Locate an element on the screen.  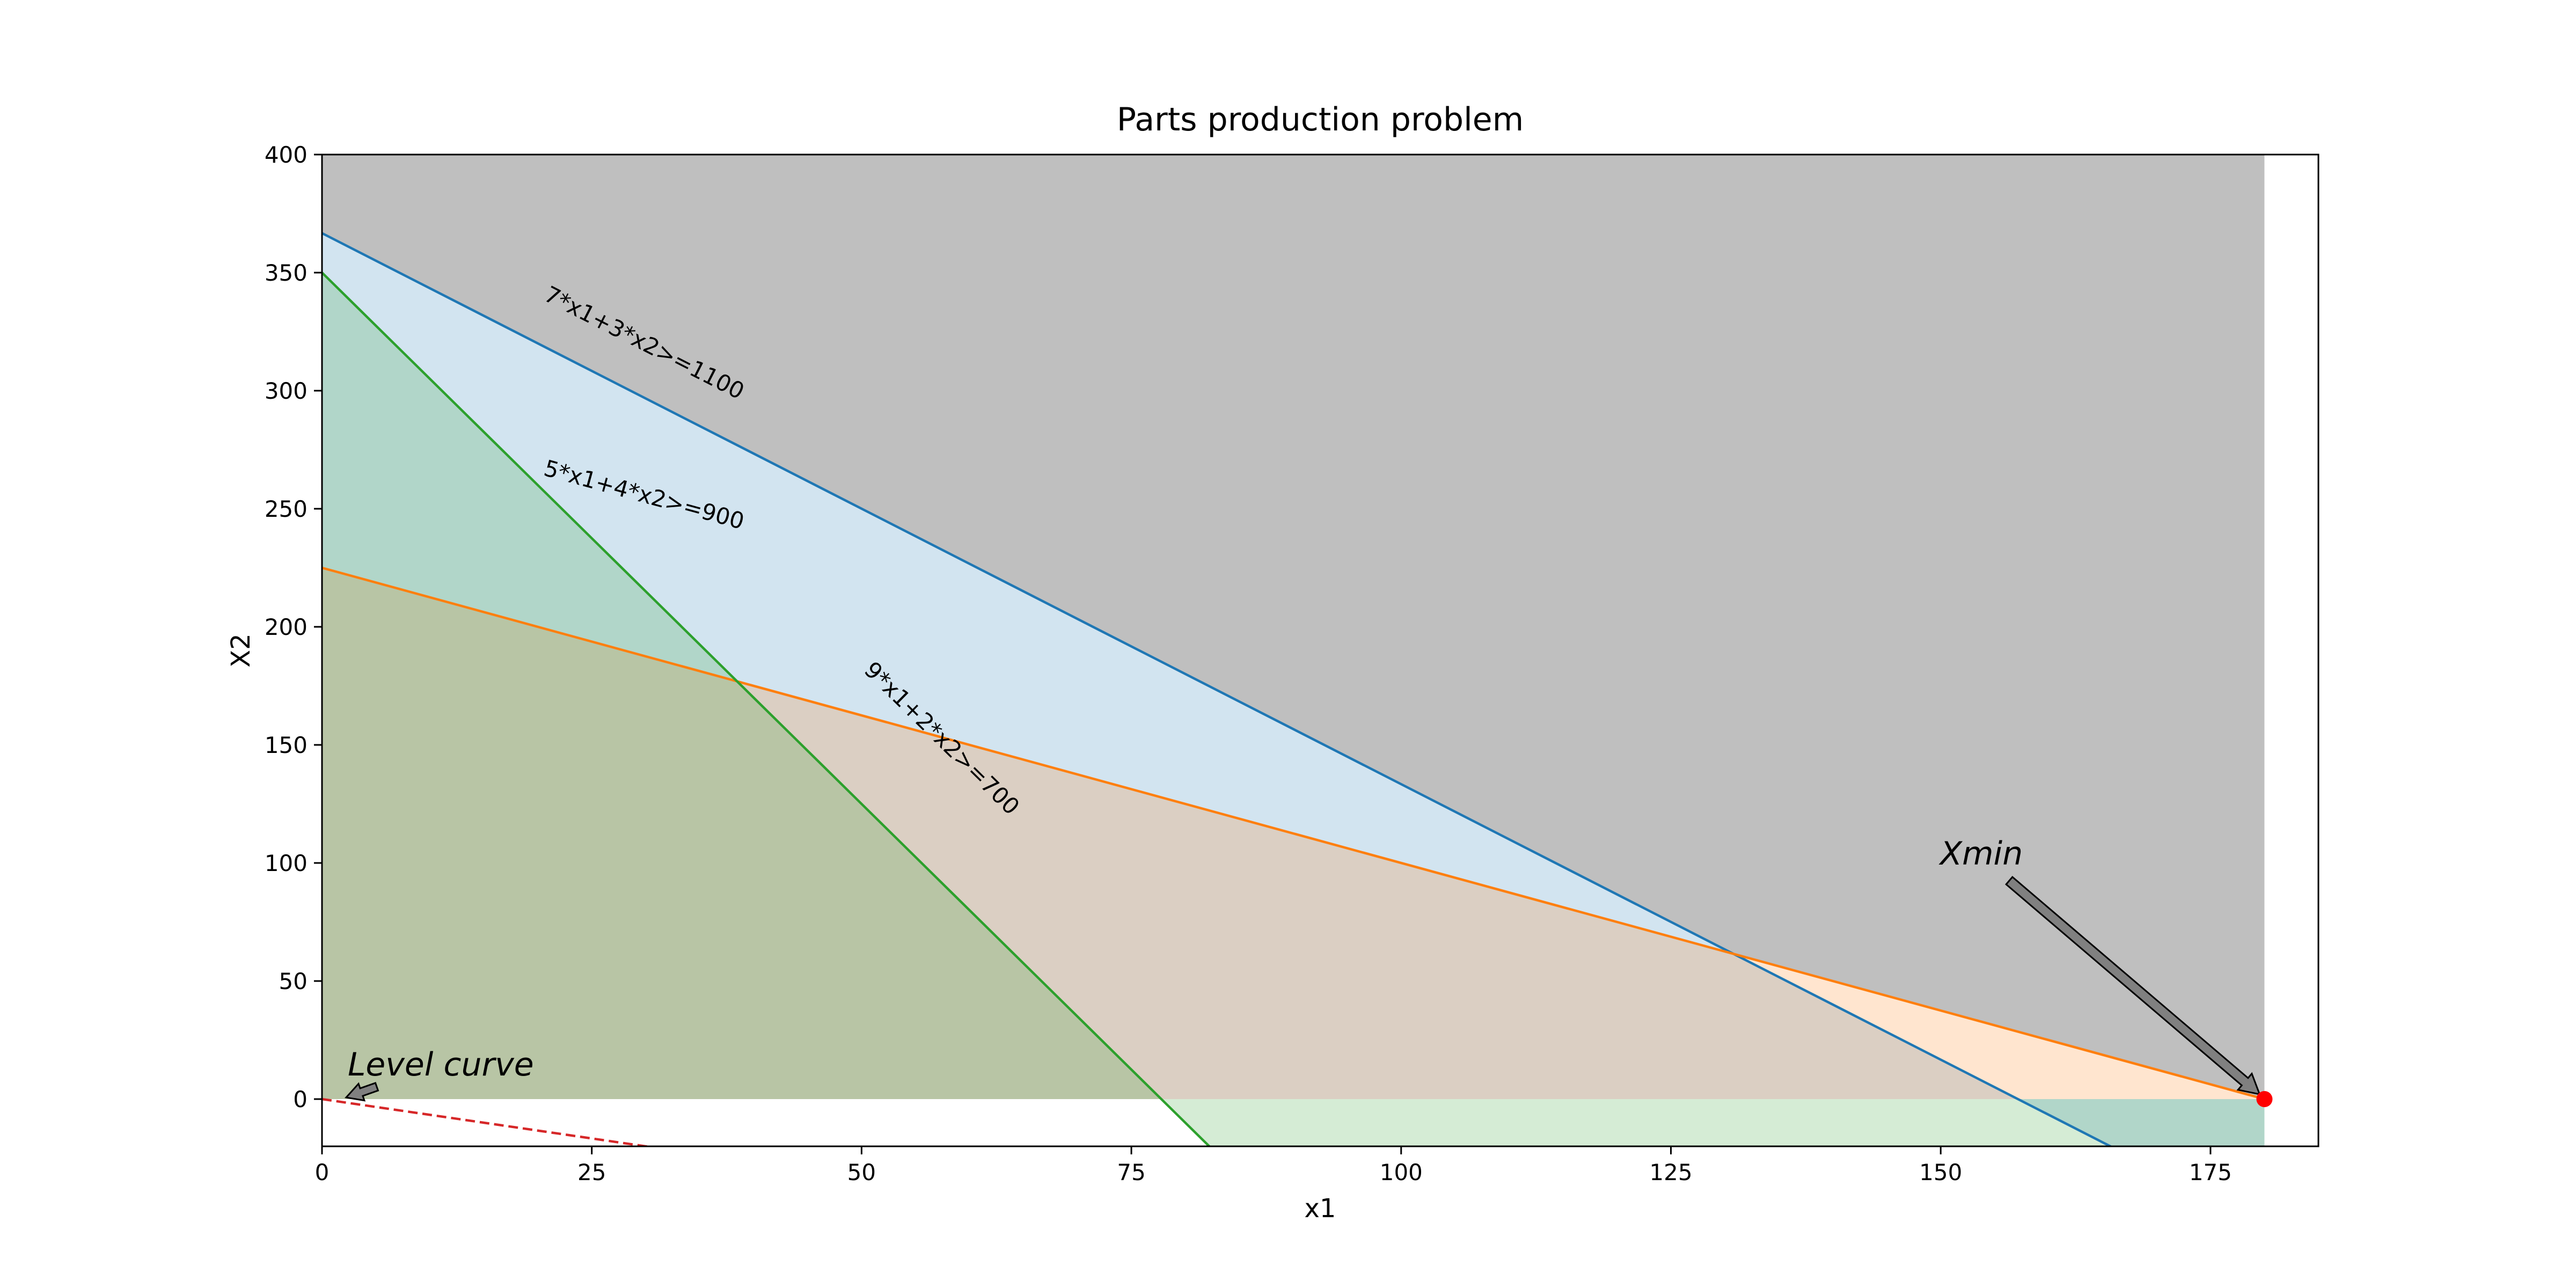
y-tick-label: 150 is located at coordinates (286, 745).